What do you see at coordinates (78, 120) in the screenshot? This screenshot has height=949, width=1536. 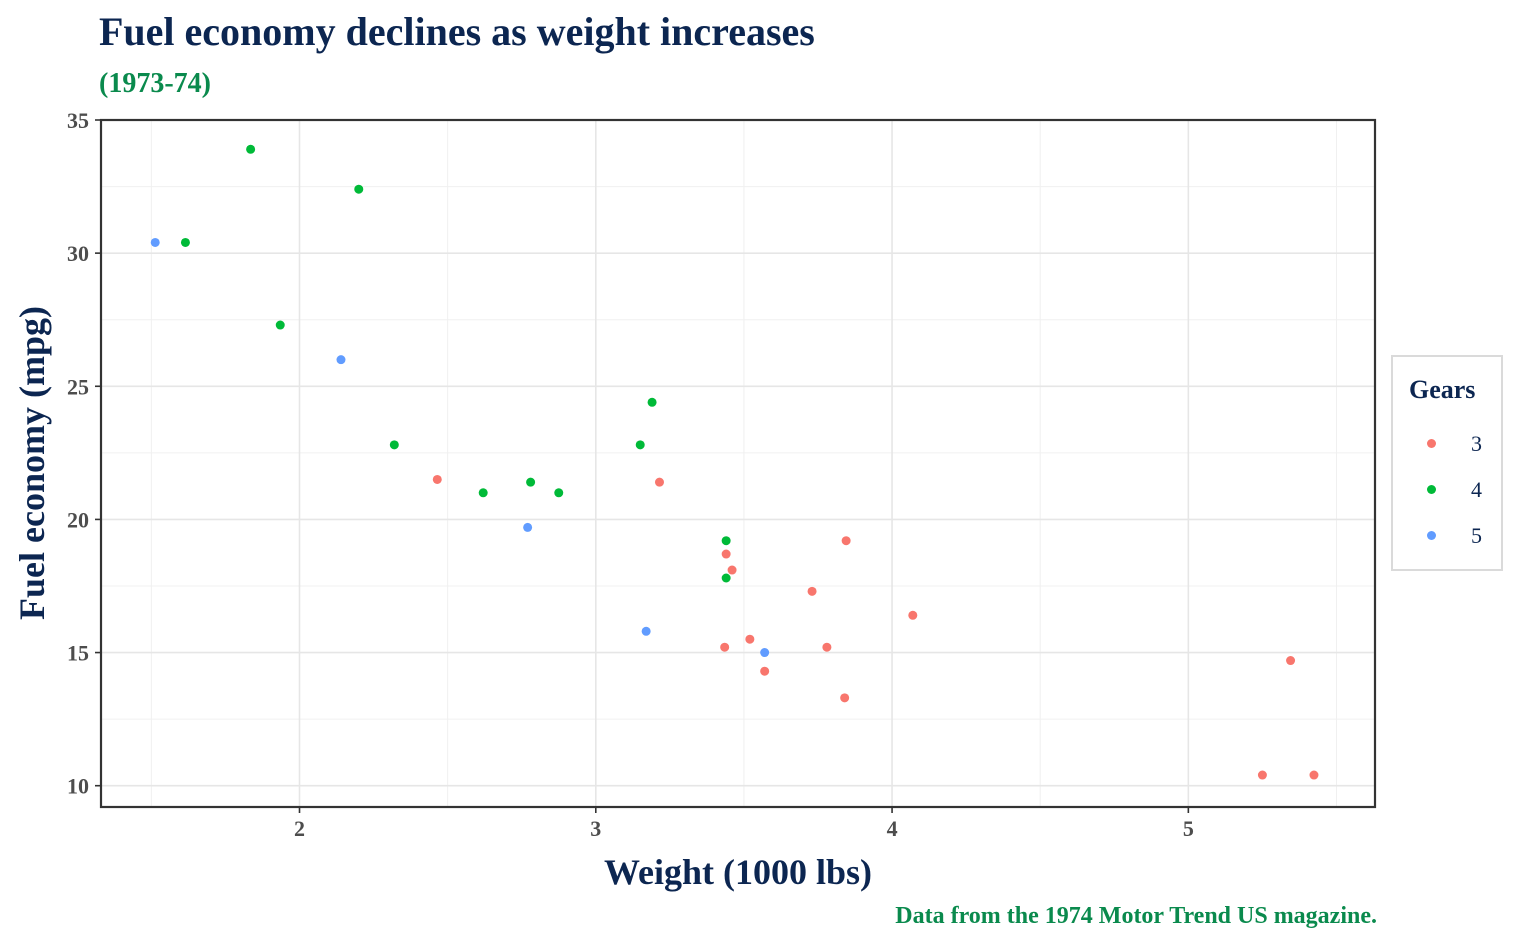 I see `y-tick-label: 35` at bounding box center [78, 120].